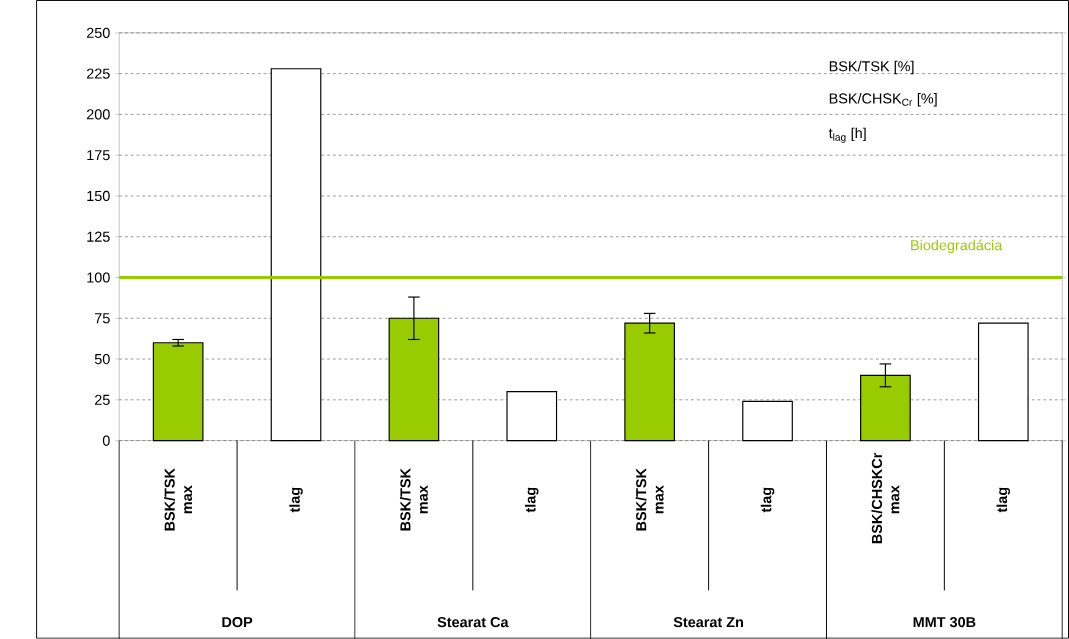 The width and height of the screenshot is (1069, 639). Describe the element at coordinates (98, 277) in the screenshot. I see `y-tick-label: 100` at that location.